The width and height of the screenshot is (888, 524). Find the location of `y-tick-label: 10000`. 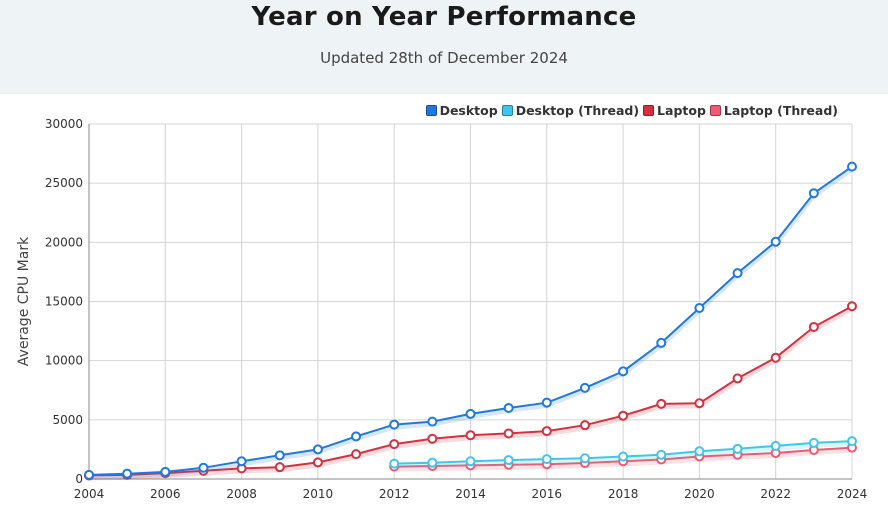

y-tick-label: 10000 is located at coordinates (64, 361).